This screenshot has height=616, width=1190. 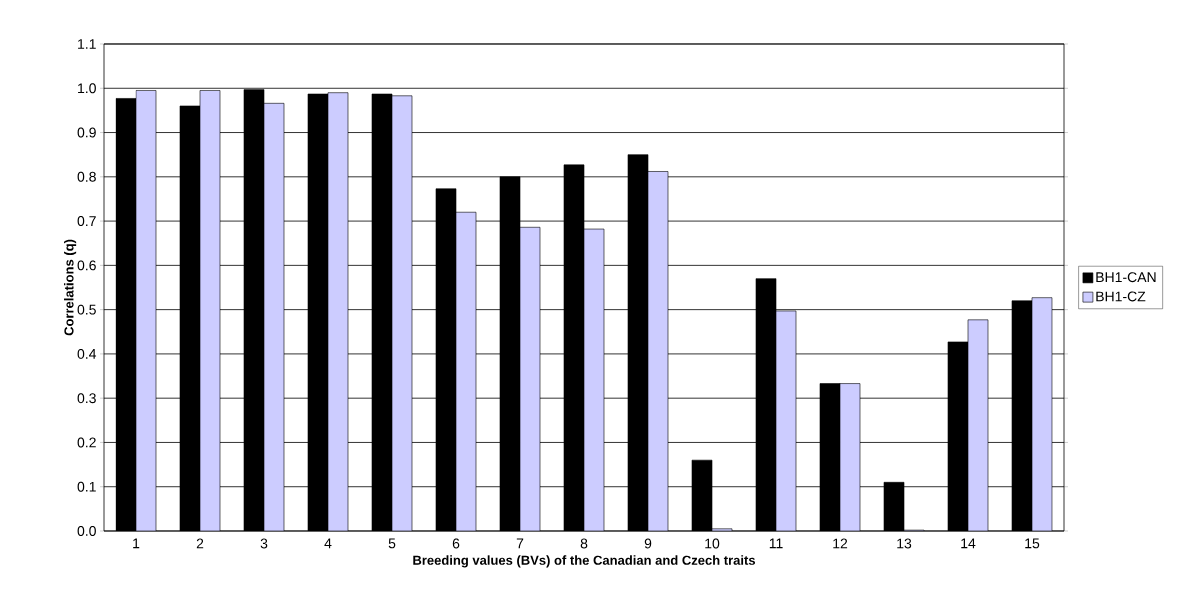 I want to click on y-tick-label: 1.0, so click(x=87, y=88).